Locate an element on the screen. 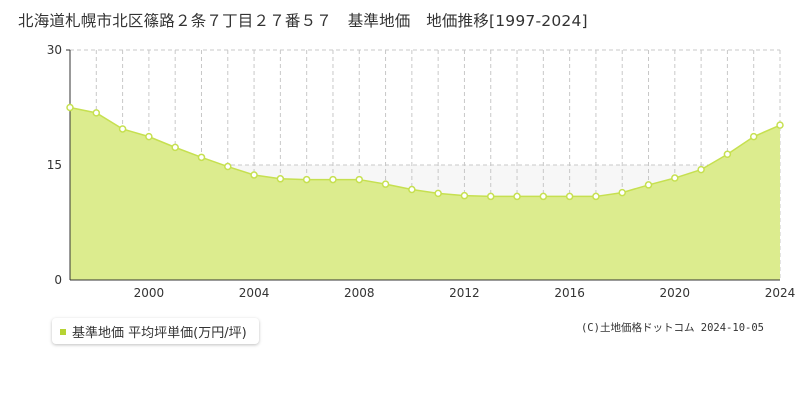 This screenshot has width=800, height=400. data-point-2005 is located at coordinates (280, 179).